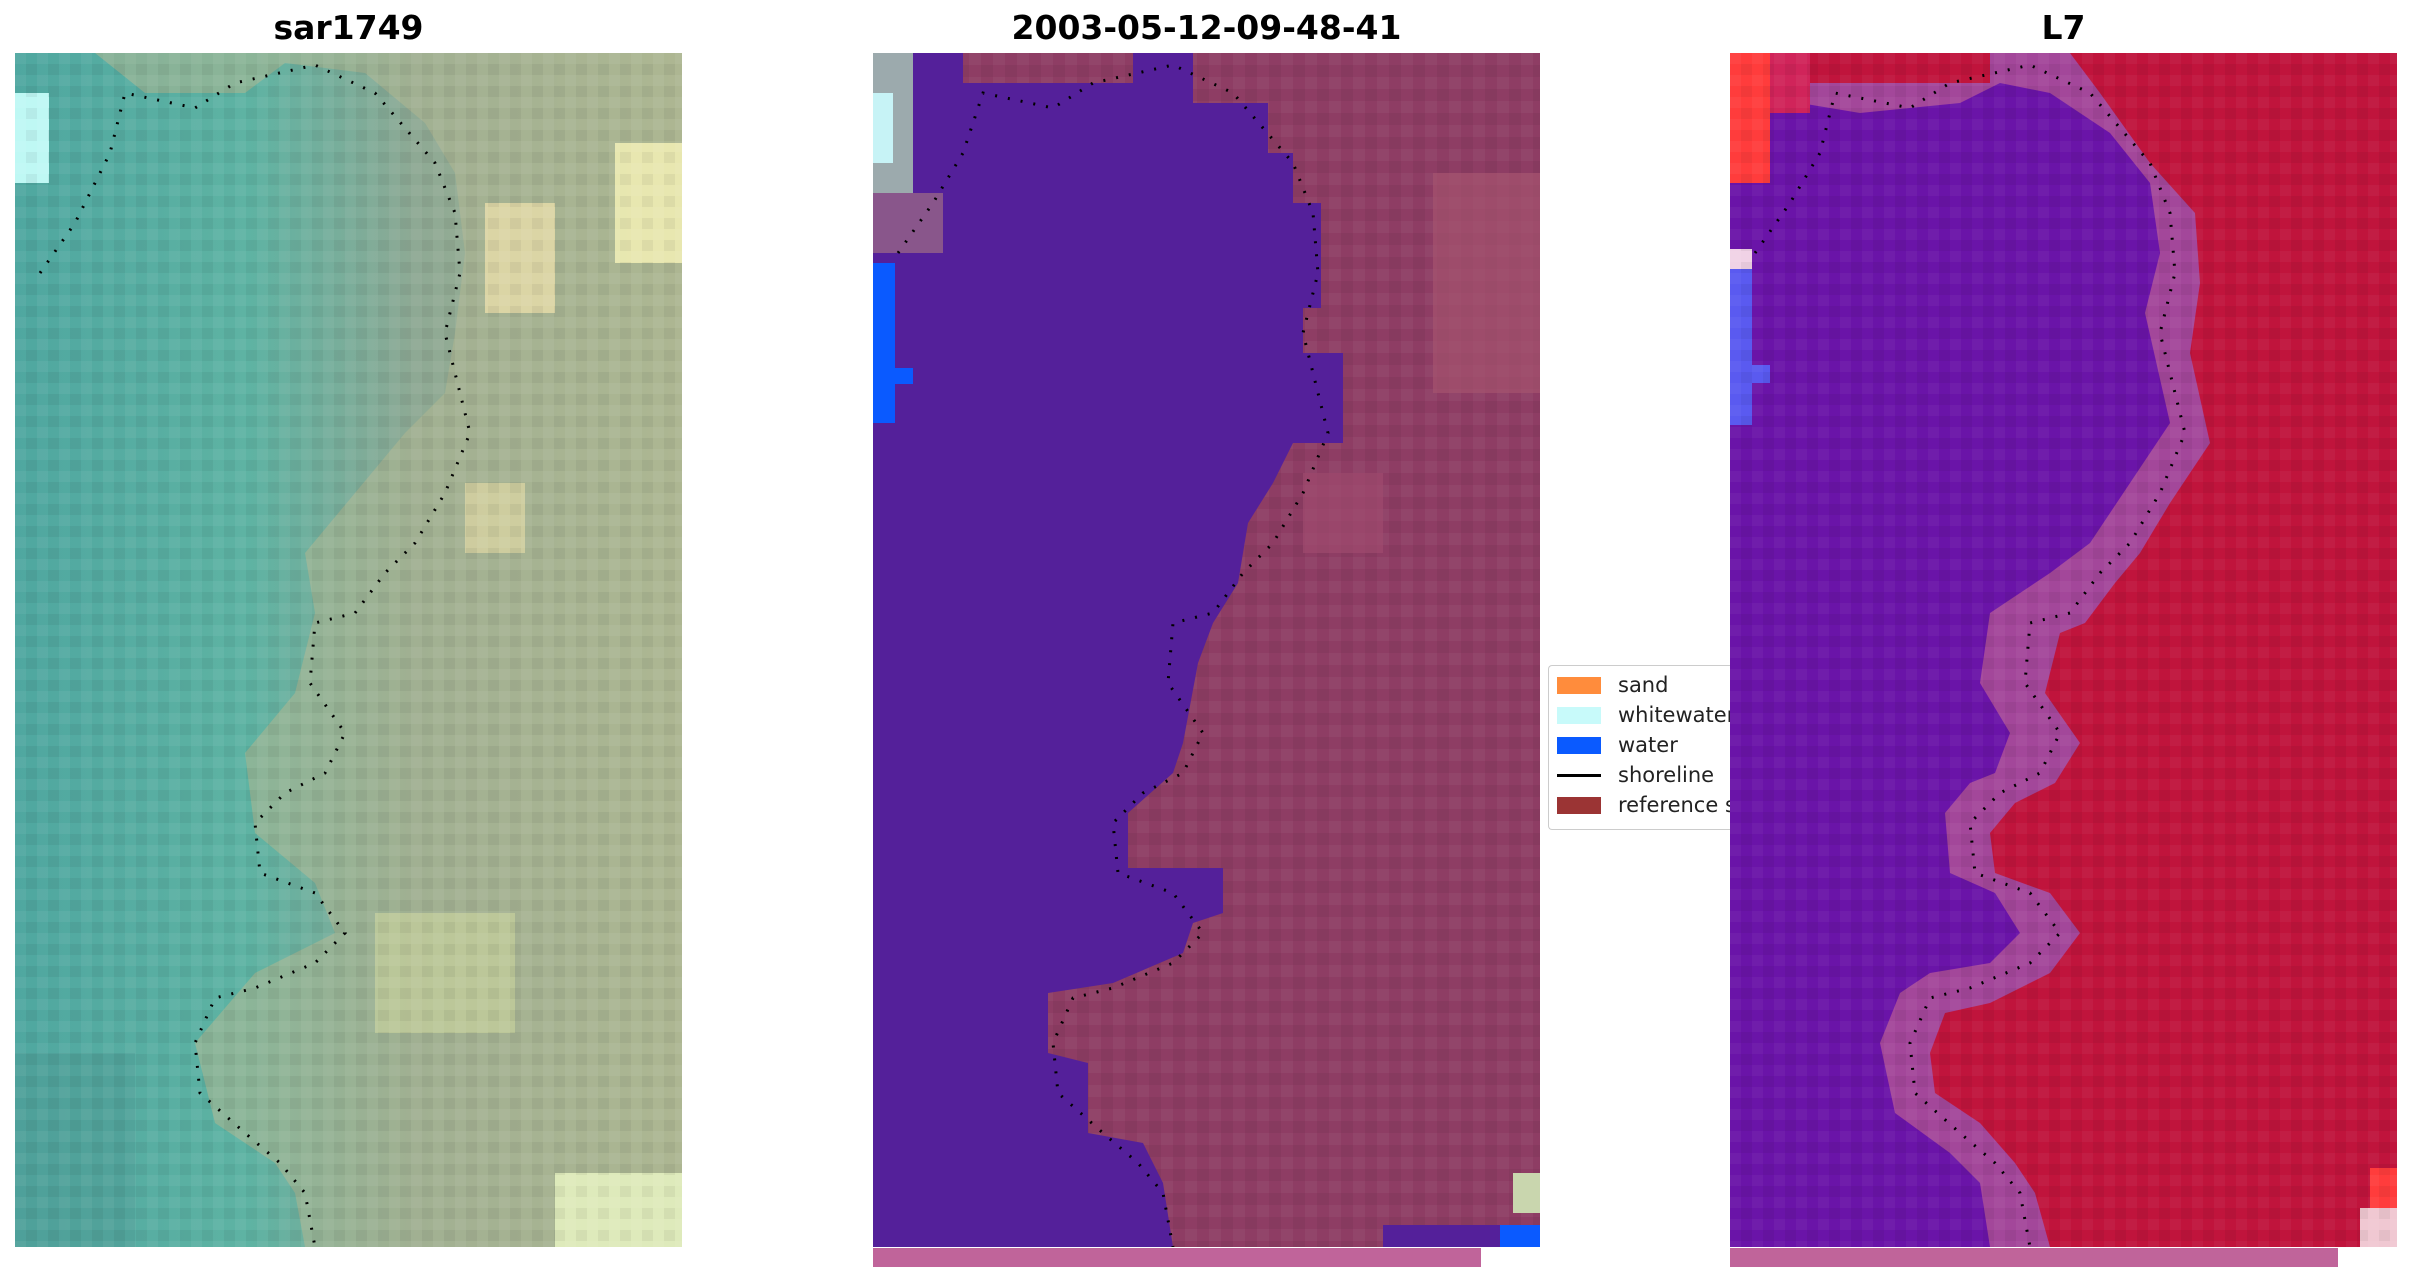 The width and height of the screenshot is (2411, 1283). I want to click on legend-label-water: water, so click(1648, 745).